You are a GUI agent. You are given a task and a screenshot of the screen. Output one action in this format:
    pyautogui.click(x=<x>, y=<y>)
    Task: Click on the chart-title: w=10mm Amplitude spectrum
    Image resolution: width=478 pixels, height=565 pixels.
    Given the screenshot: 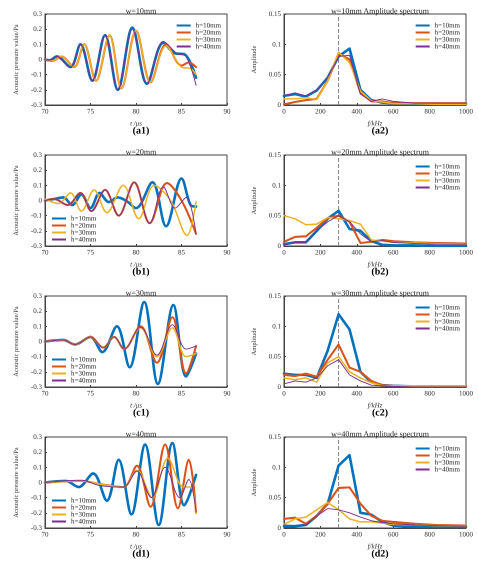 What is the action you would take?
    pyautogui.click(x=380, y=11)
    